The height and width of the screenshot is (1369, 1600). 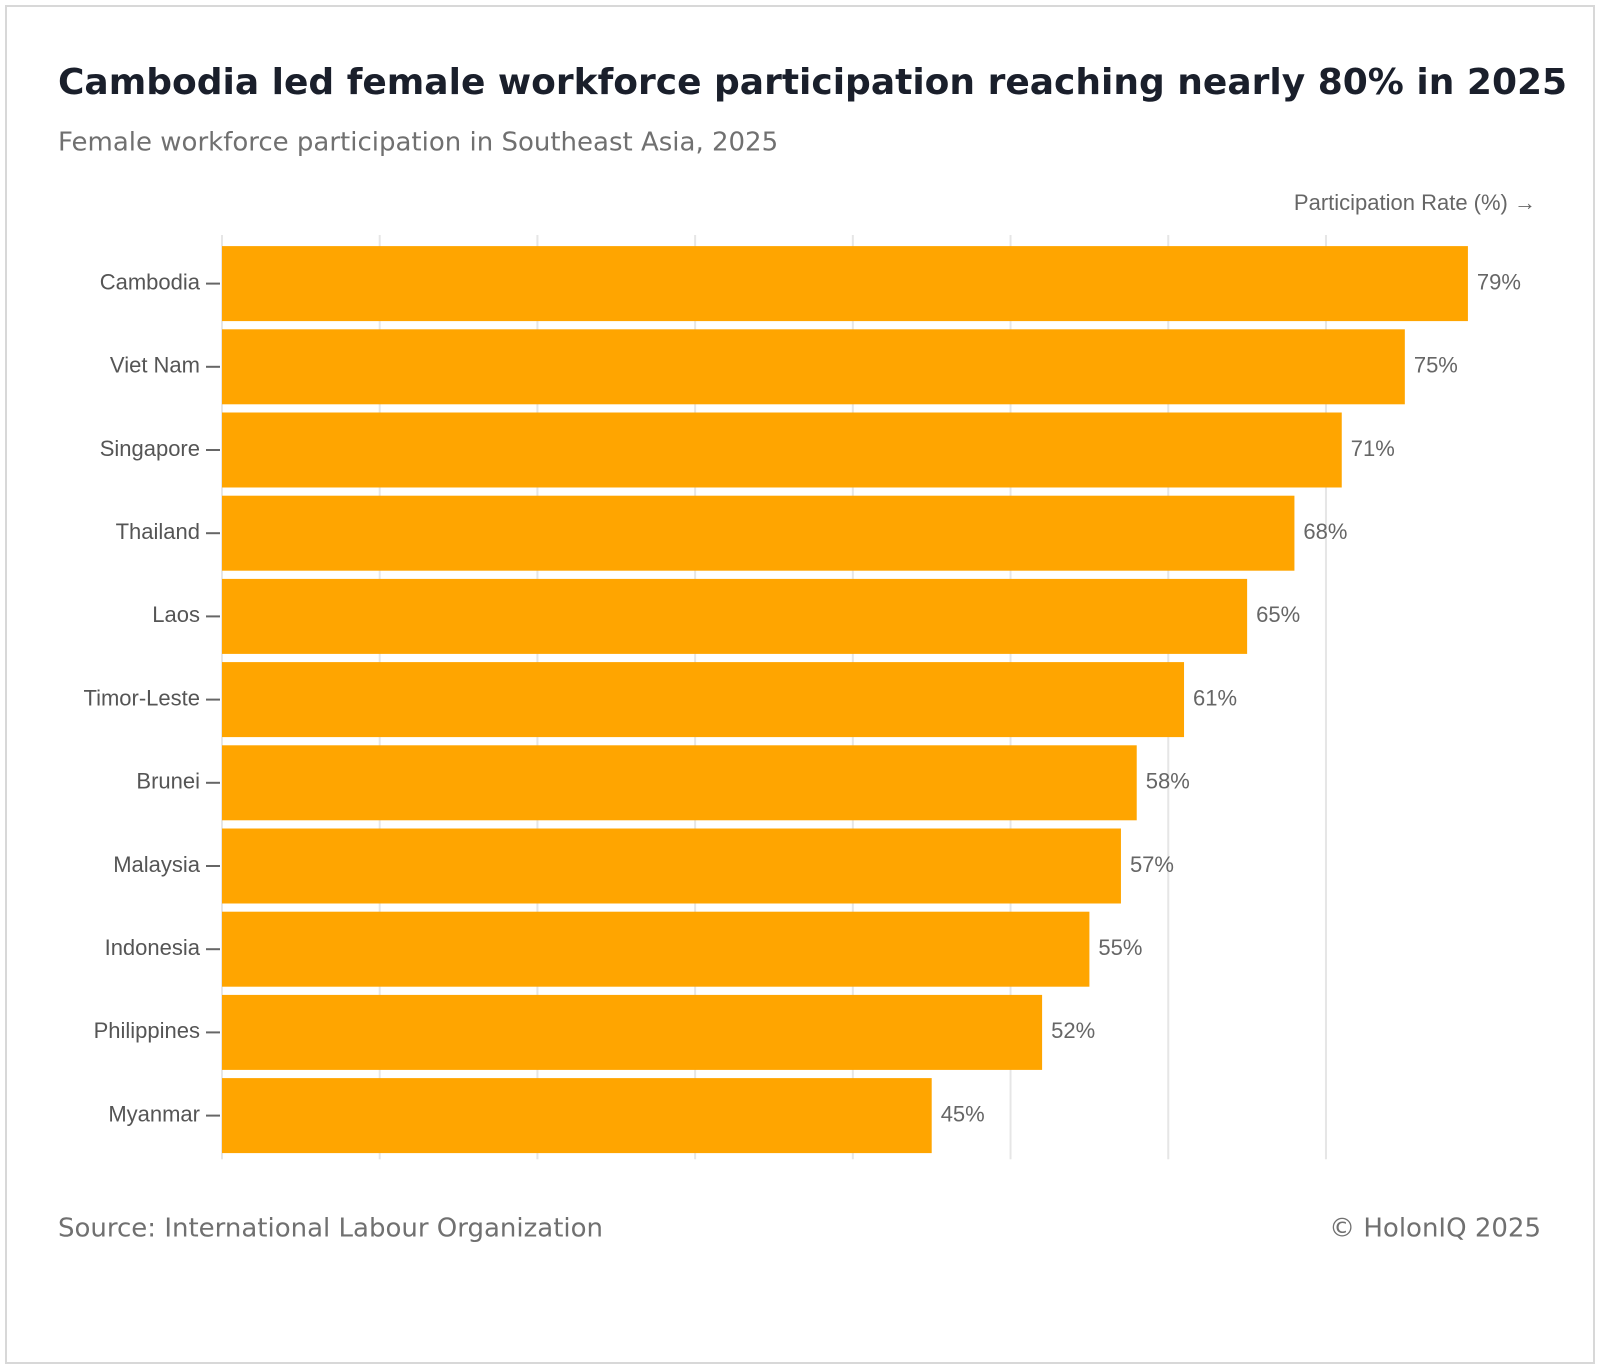 I want to click on y-tick-label: Malaysia, so click(x=157, y=864).